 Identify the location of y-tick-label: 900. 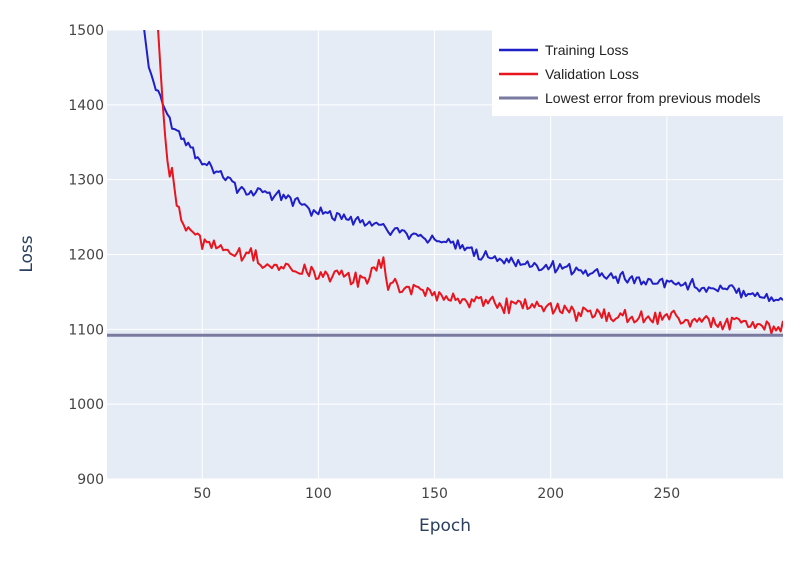
(90, 480).